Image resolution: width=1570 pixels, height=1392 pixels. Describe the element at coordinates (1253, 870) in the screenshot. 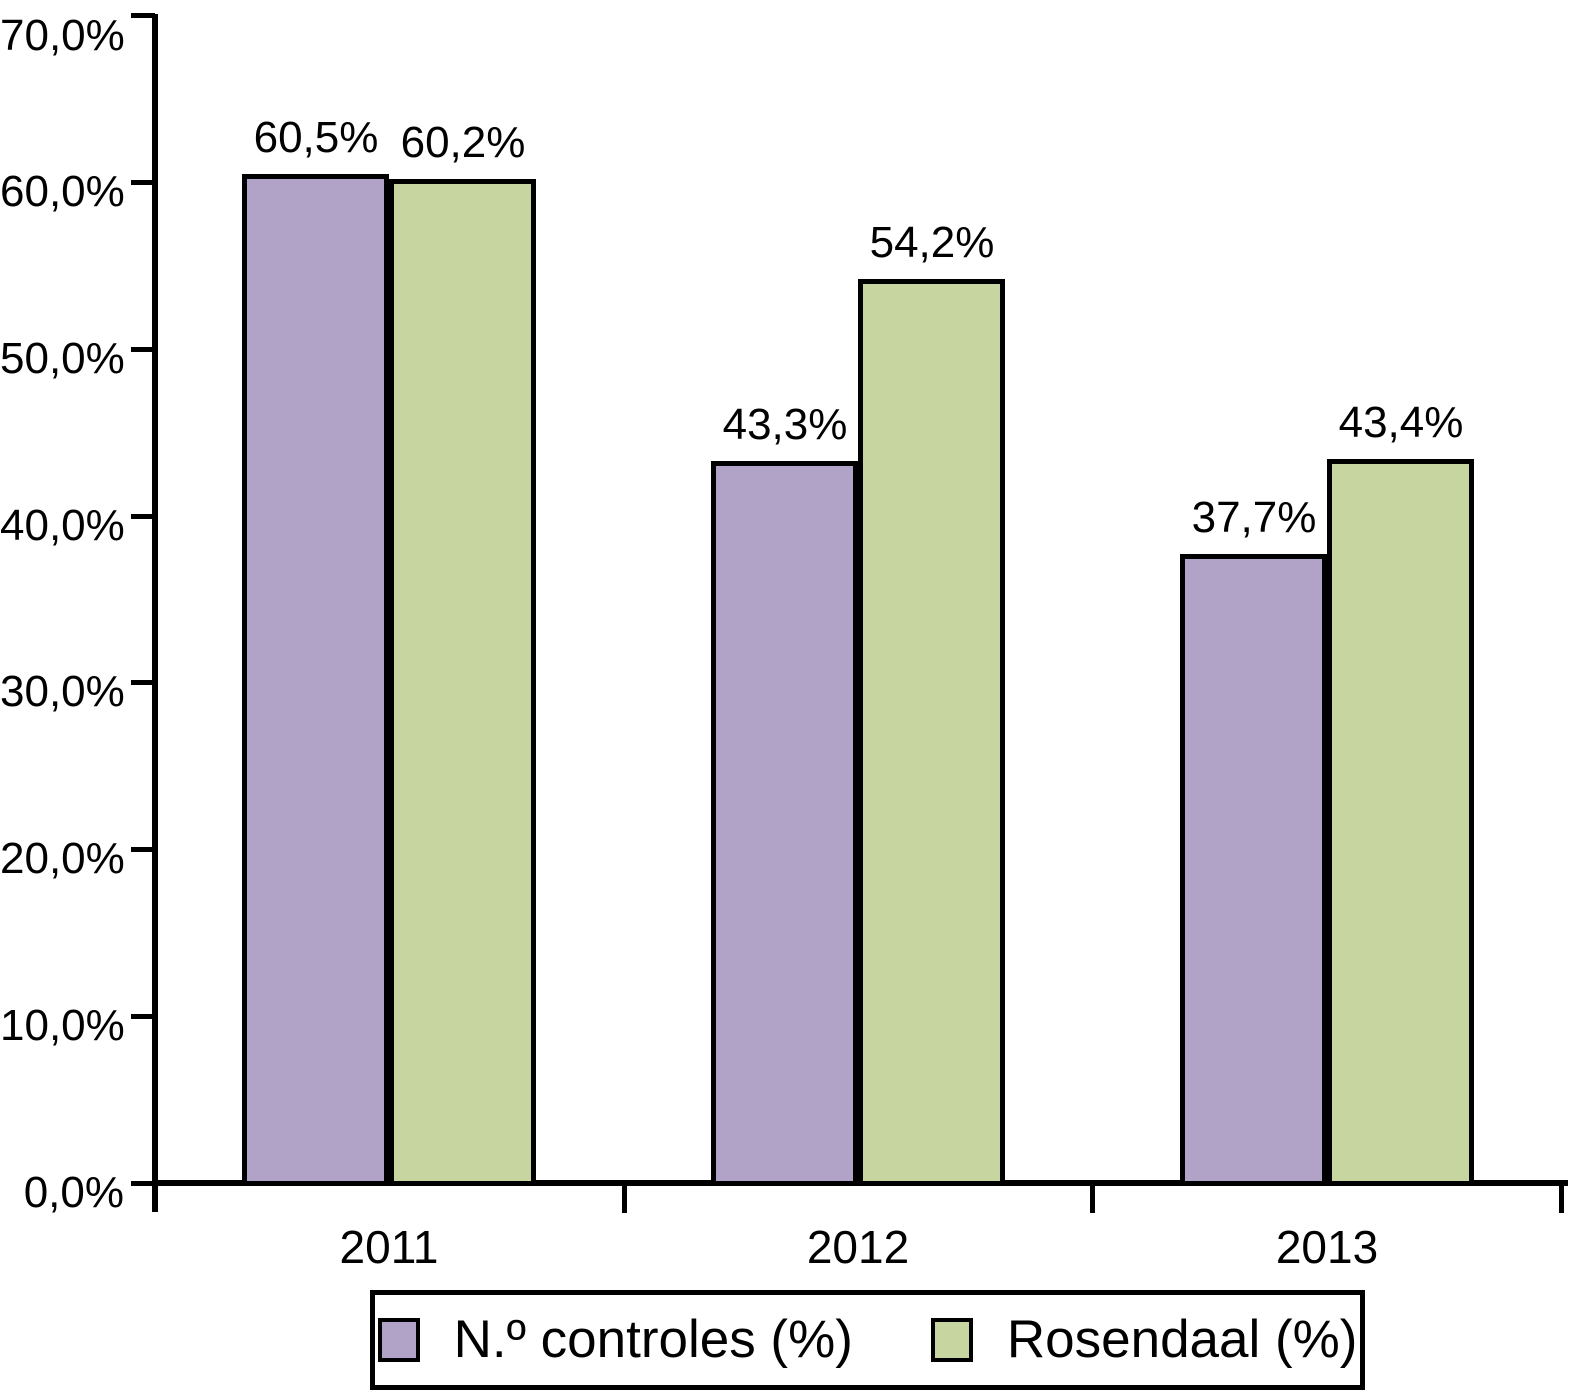

I see `bar-2013-controles` at that location.